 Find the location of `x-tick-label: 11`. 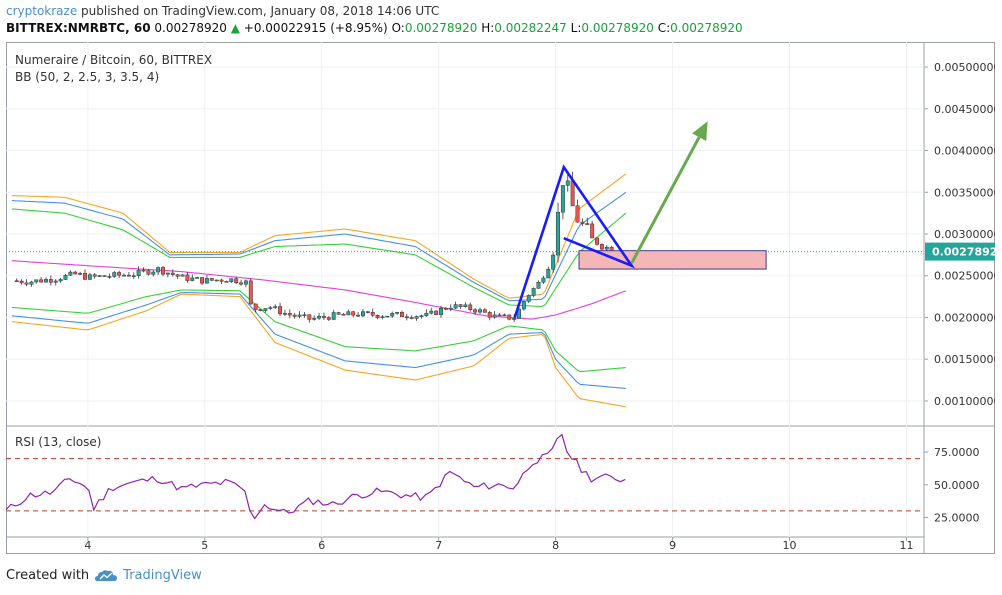

x-tick-label: 11 is located at coordinates (906, 545).